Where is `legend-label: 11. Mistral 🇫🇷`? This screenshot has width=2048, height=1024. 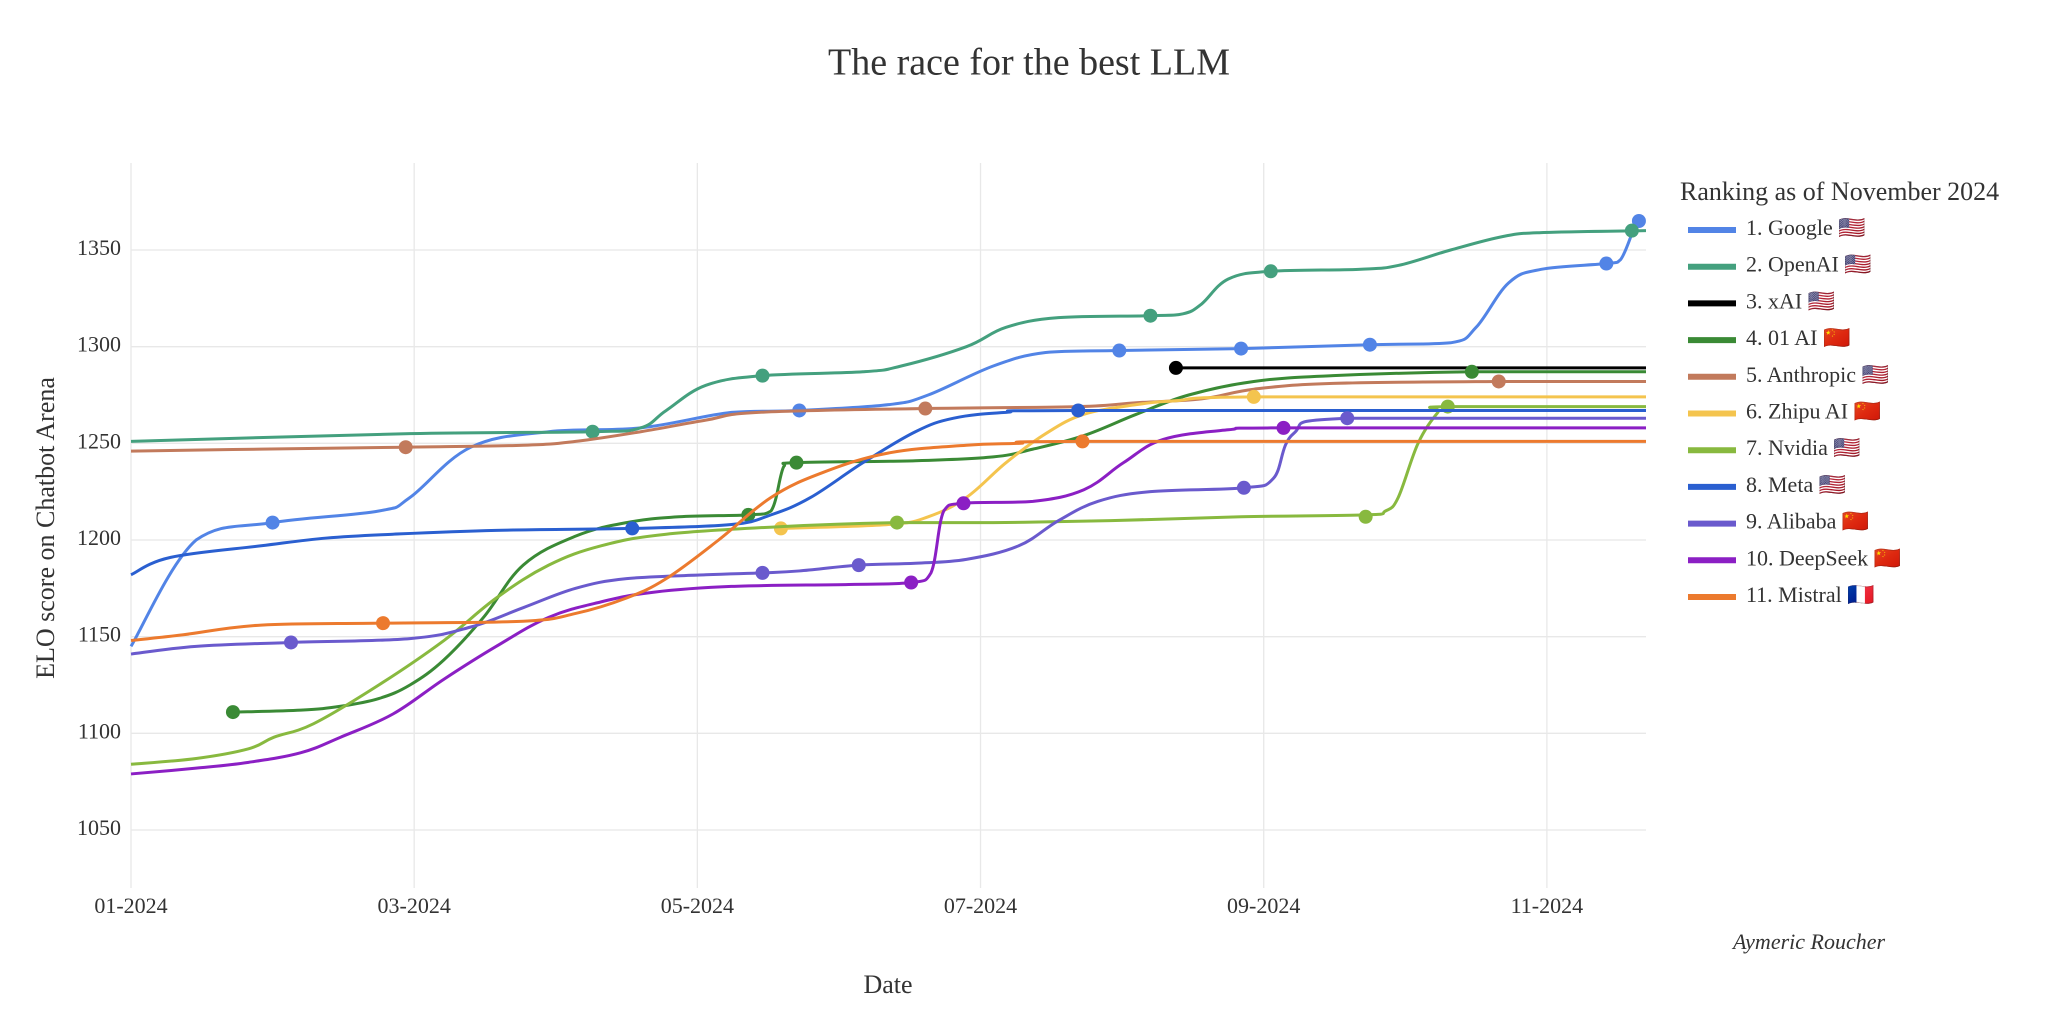
legend-label: 11. Mistral 🇫🇷 is located at coordinates (1810, 594).